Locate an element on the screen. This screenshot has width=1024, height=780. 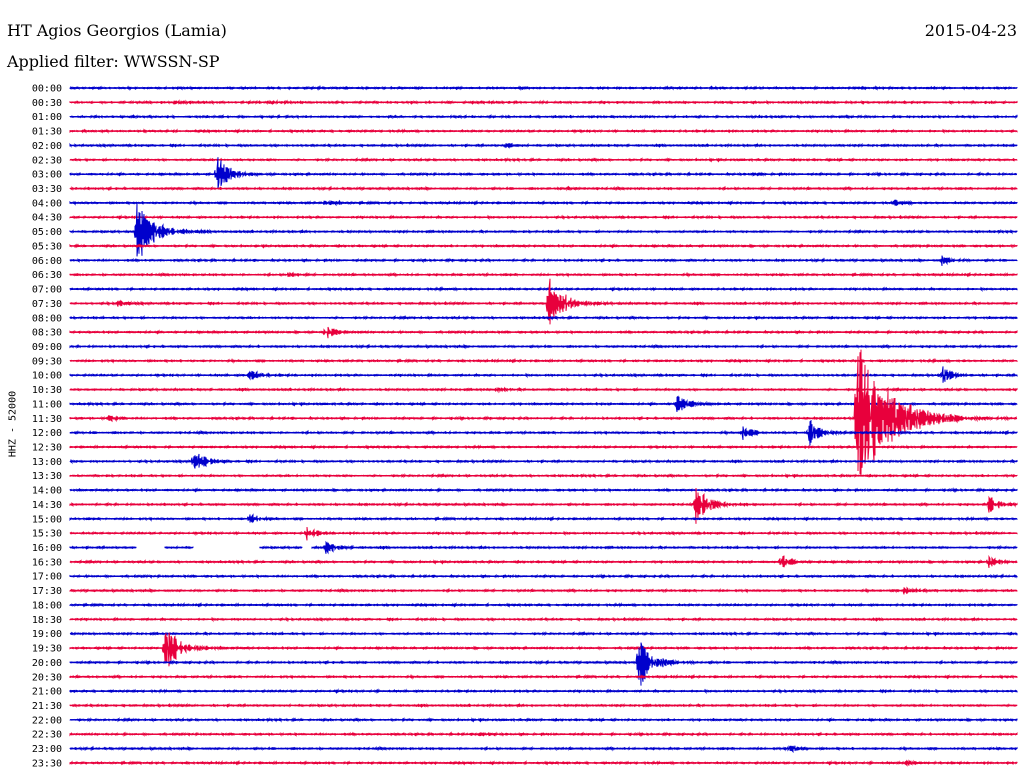
row-time-label: 00:00 is located at coordinates (47, 89).